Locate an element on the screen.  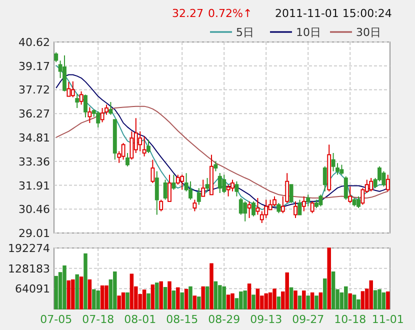
y-tick-label: 31.91 is located at coordinates (34, 185).